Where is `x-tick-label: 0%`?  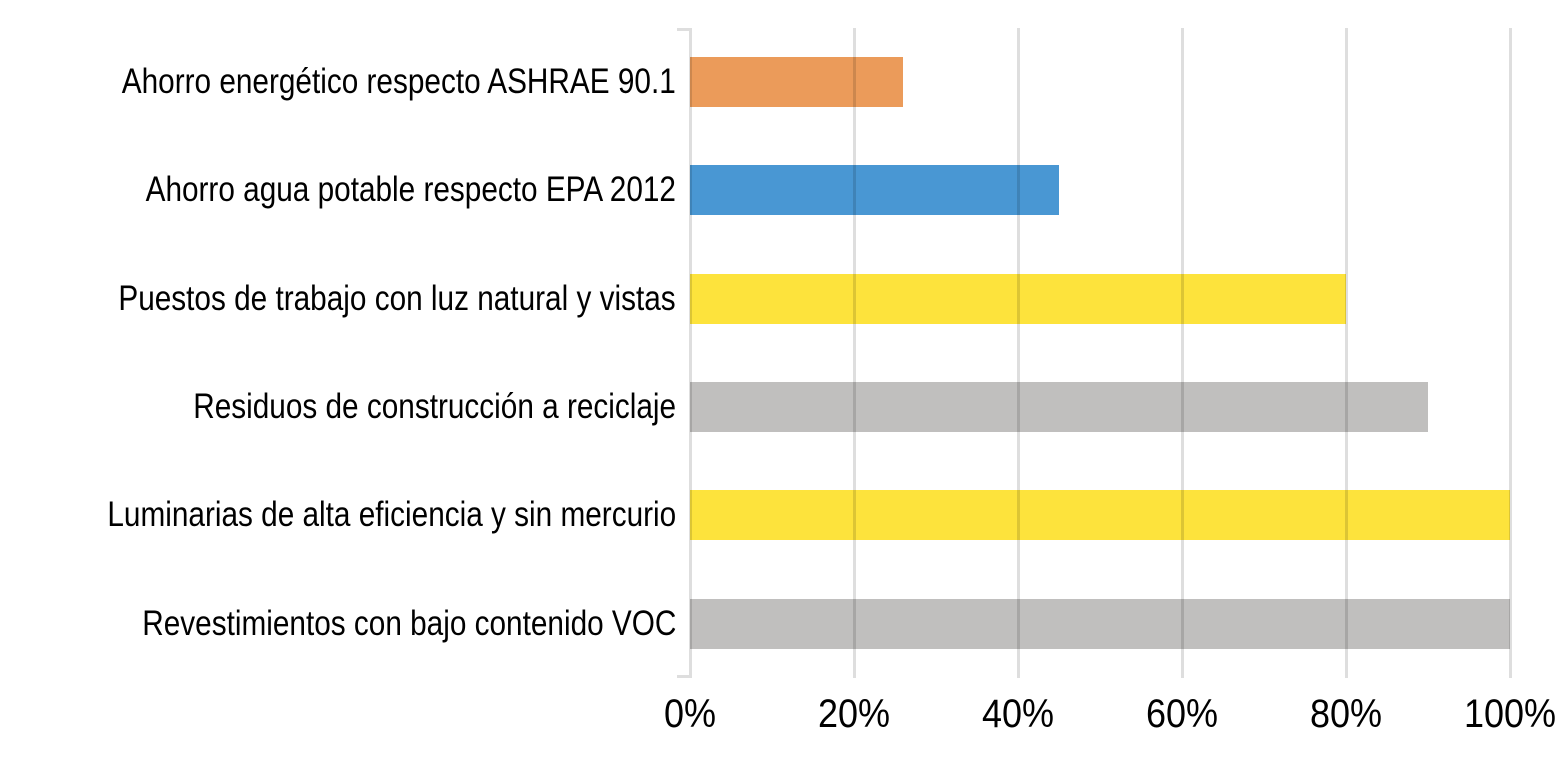
x-tick-label: 0% is located at coordinates (690, 714).